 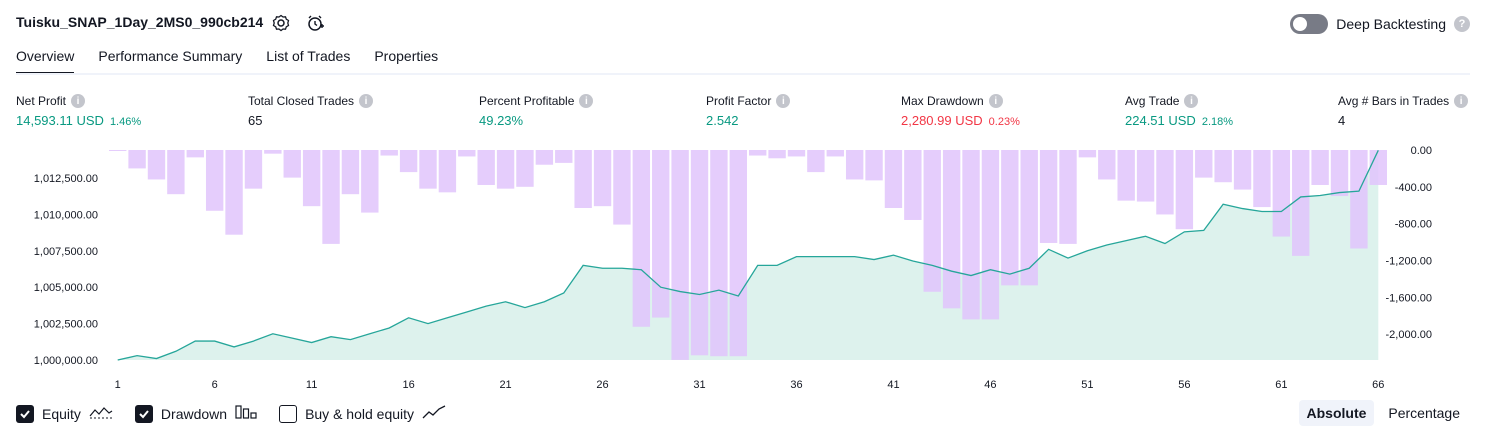 I want to click on x-axis-tick-label: 6, so click(x=215, y=385).